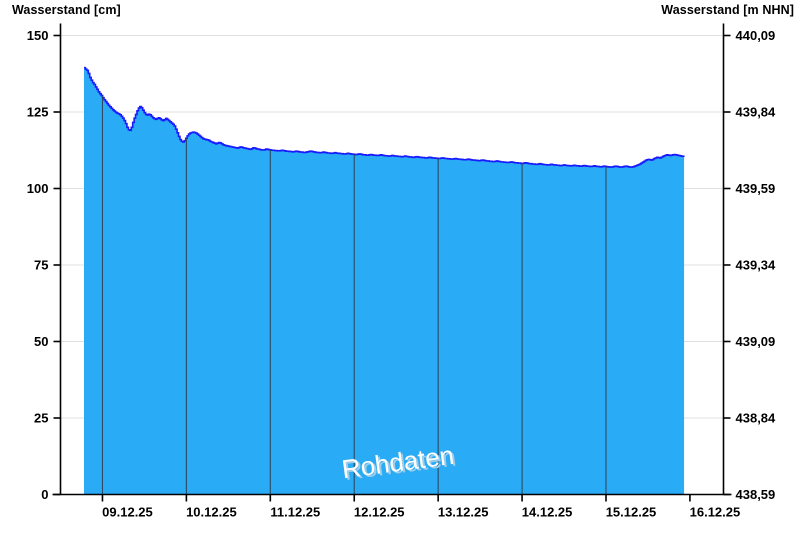 This screenshot has height=550, width=800. Describe the element at coordinates (715, 512) in the screenshot. I see `x-tick-label: 16.12.25` at that location.